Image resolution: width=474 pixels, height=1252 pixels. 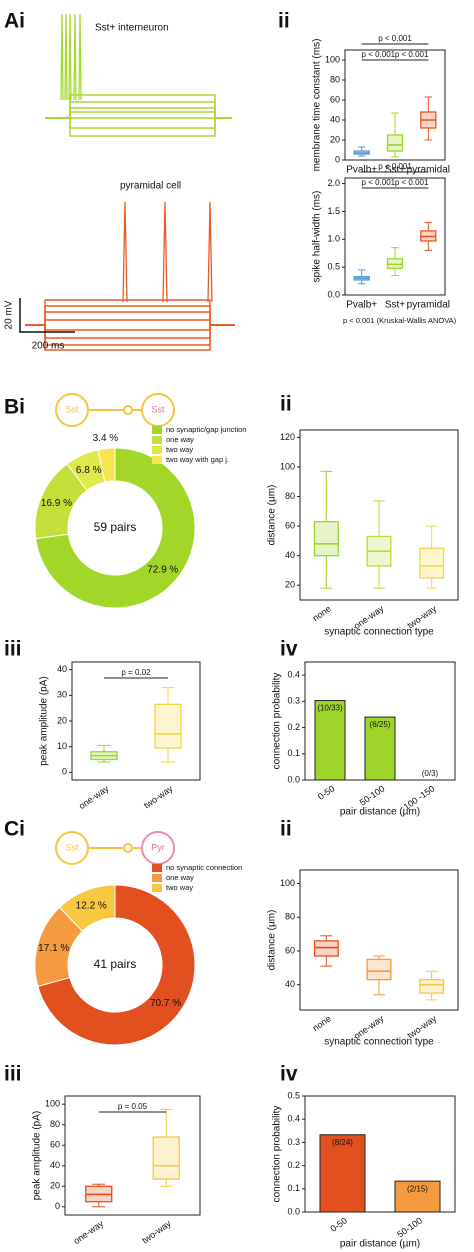 What do you see at coordinates (395, 305) in the screenshot?
I see `x-tick-label: Sst+` at bounding box center [395, 305].